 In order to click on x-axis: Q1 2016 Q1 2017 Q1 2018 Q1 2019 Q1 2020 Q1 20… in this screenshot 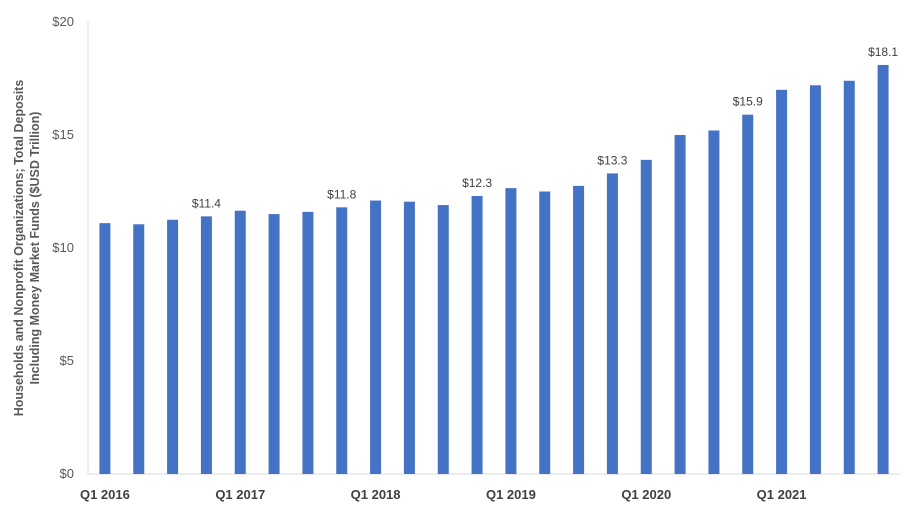, I will do `click(443, 494)`.